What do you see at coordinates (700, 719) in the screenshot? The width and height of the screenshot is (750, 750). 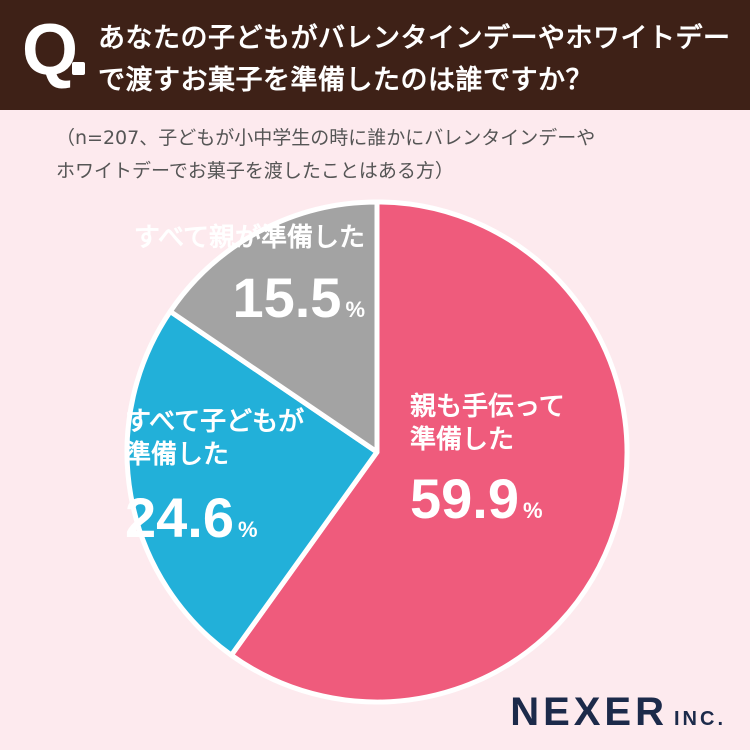 I see `logo-sub-text: INC.` at bounding box center [700, 719].